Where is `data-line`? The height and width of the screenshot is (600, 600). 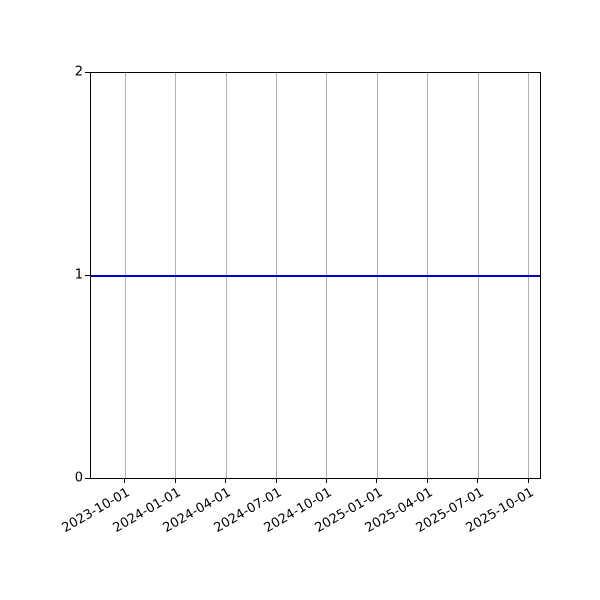 data-line is located at coordinates (315, 275).